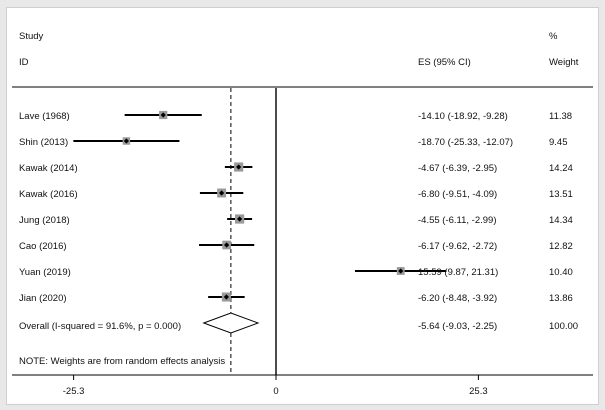 This screenshot has height=410, width=605. Describe the element at coordinates (296, 168) in the screenshot. I see `study-row: Kawak (2014) -4.67 (-6.39, -2.95) 14.24` at that location.